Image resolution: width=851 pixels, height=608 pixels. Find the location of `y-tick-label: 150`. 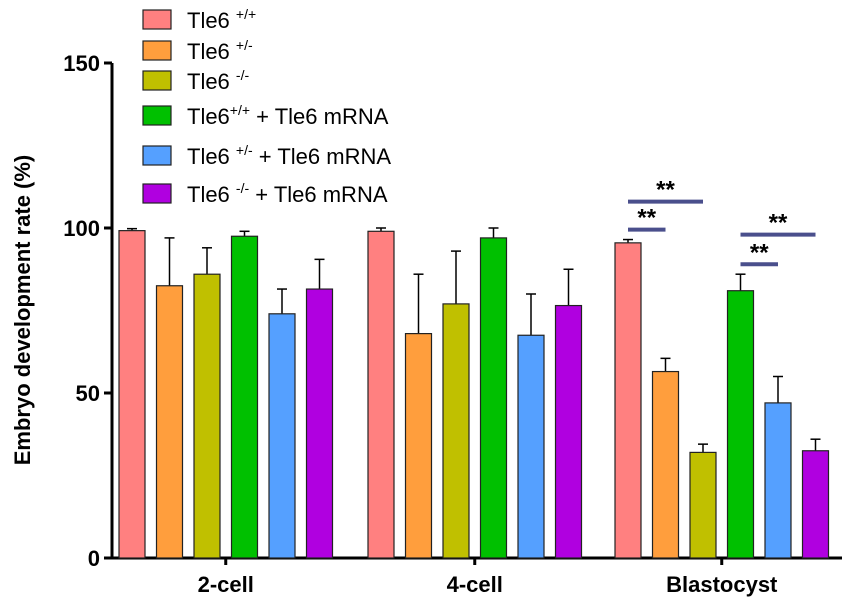

y-tick-label: 150 is located at coordinates (81, 63).